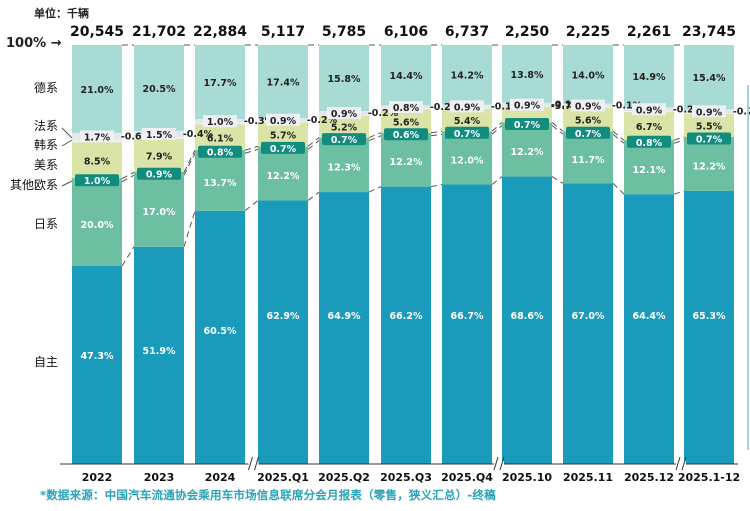 The width and height of the screenshot is (750, 511). Describe the element at coordinates (467, 32) in the screenshot. I see `total-label: 6,737` at that location.